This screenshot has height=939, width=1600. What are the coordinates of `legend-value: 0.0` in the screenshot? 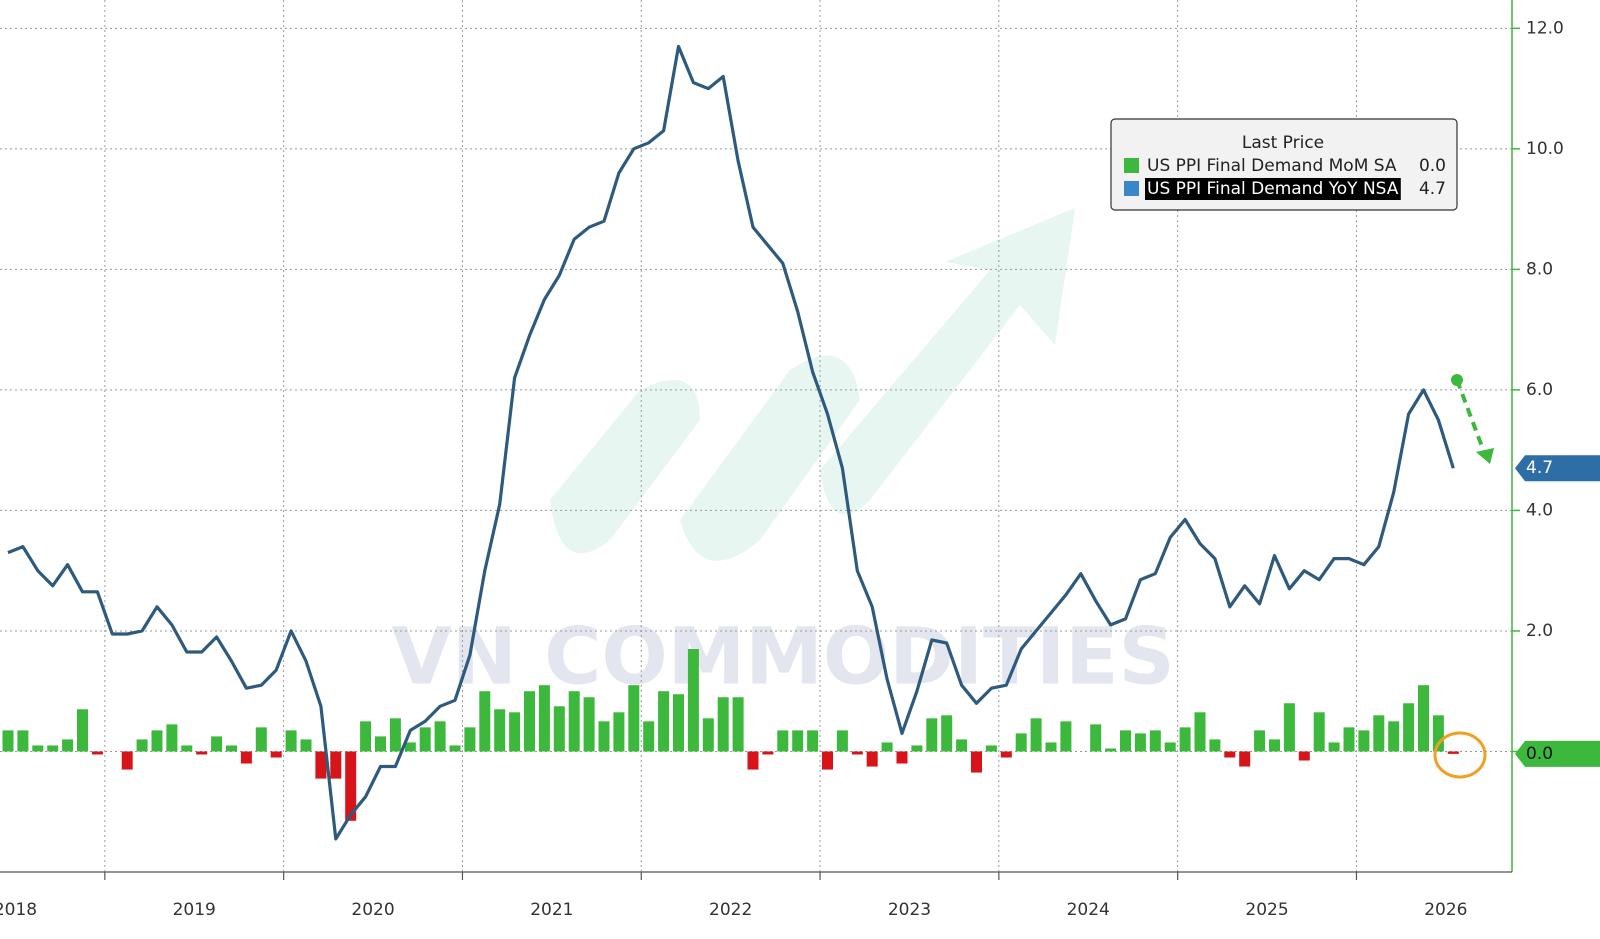 It's located at (1432, 166).